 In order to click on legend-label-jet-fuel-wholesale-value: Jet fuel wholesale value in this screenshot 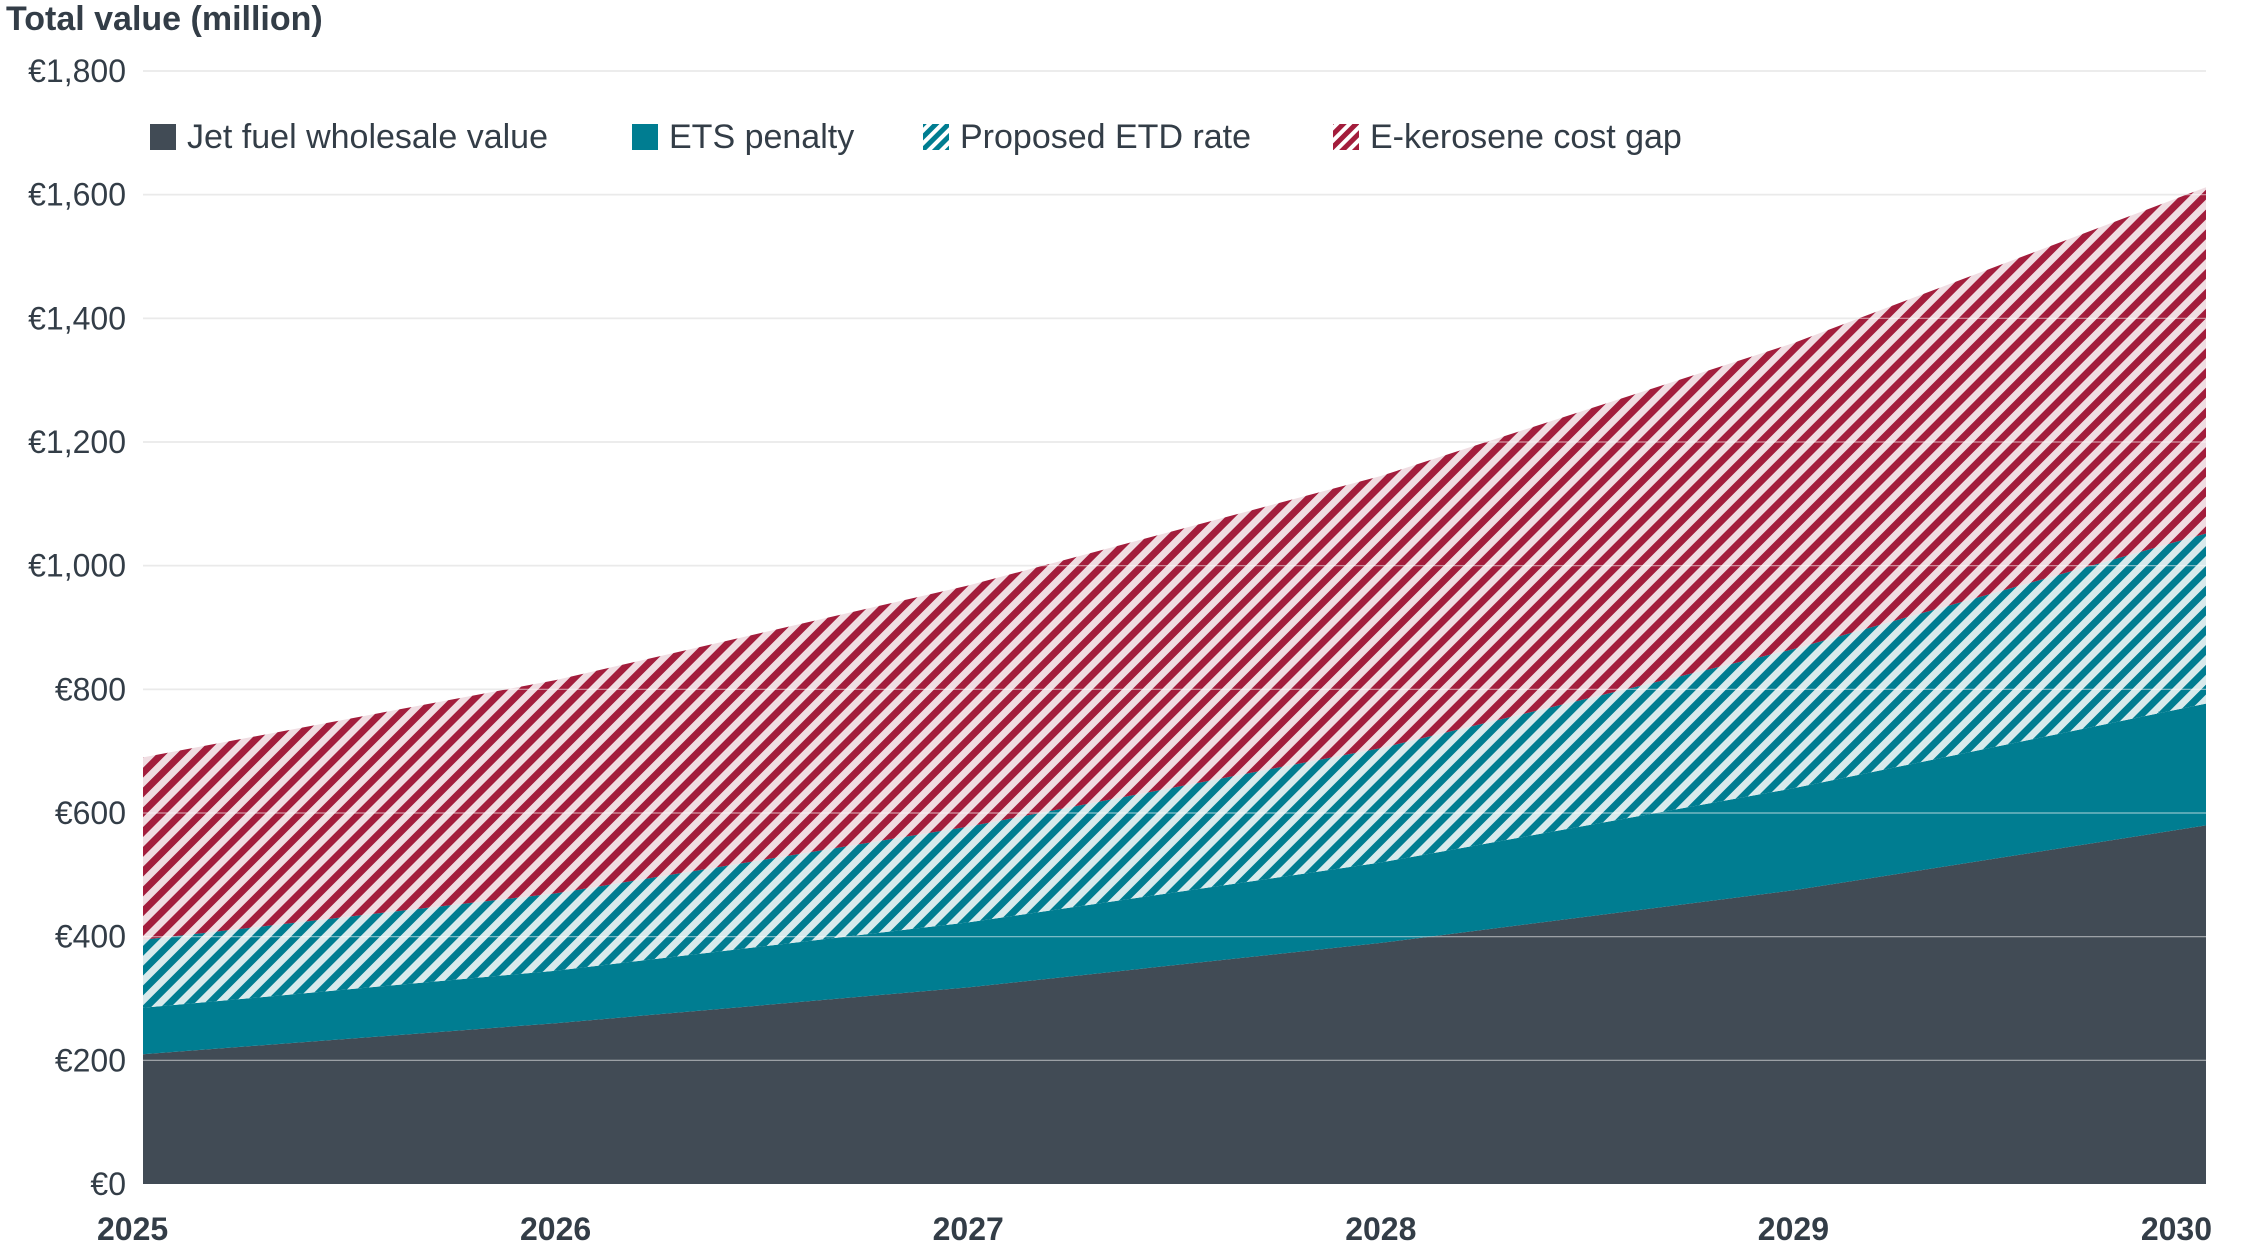, I will do `click(367, 137)`.